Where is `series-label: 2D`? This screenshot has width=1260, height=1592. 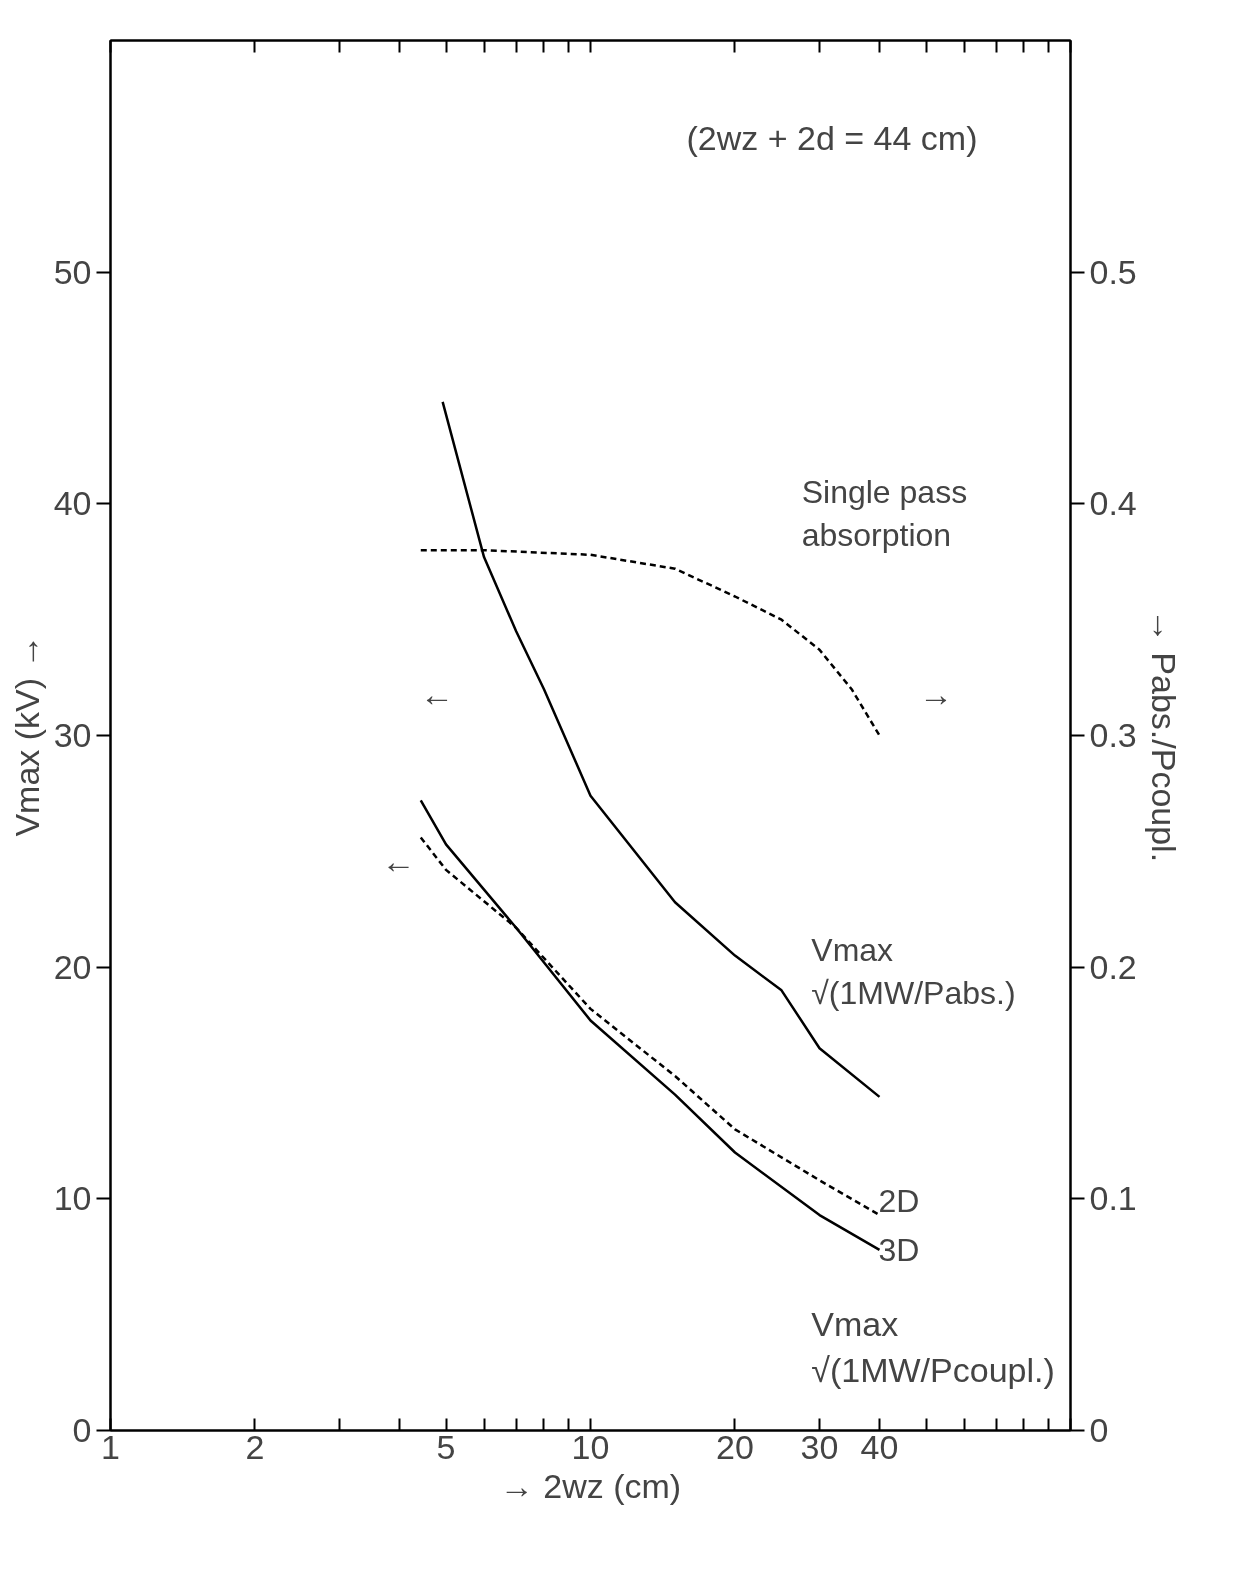
series-label: 2D is located at coordinates (899, 1201).